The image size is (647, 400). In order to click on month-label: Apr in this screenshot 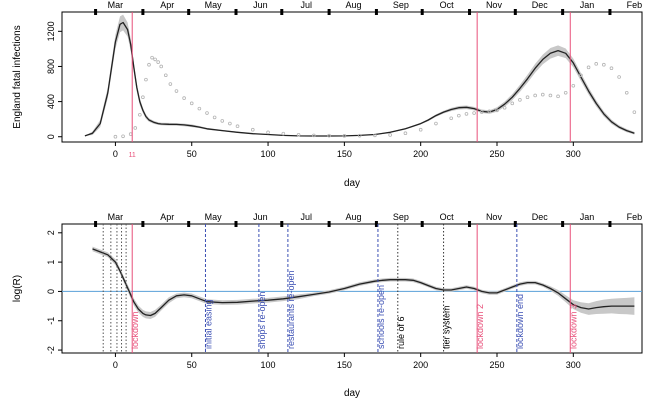, I will do `click(167, 5)`.